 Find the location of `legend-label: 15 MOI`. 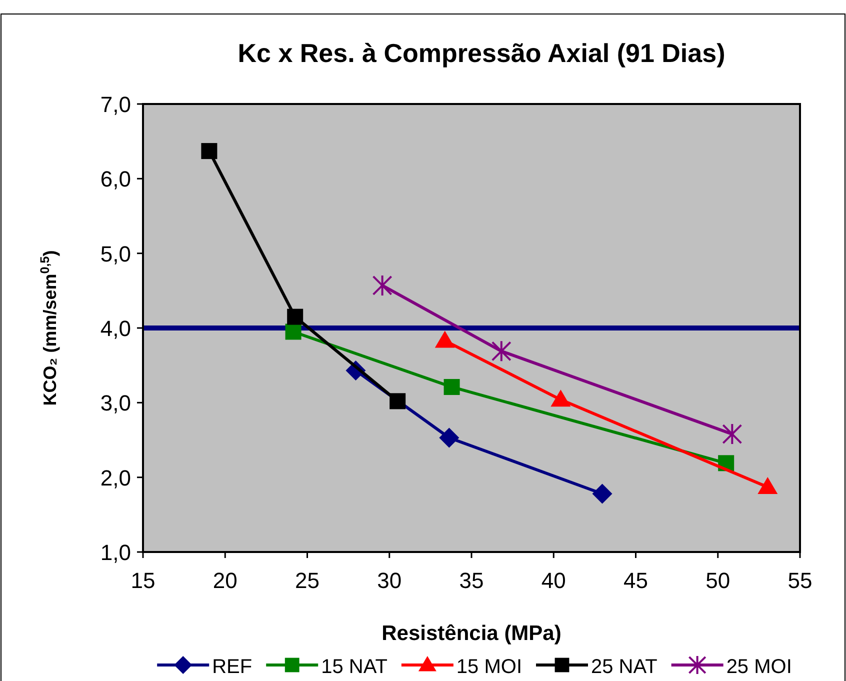

legend-label: 15 MOI is located at coordinates (489, 667).